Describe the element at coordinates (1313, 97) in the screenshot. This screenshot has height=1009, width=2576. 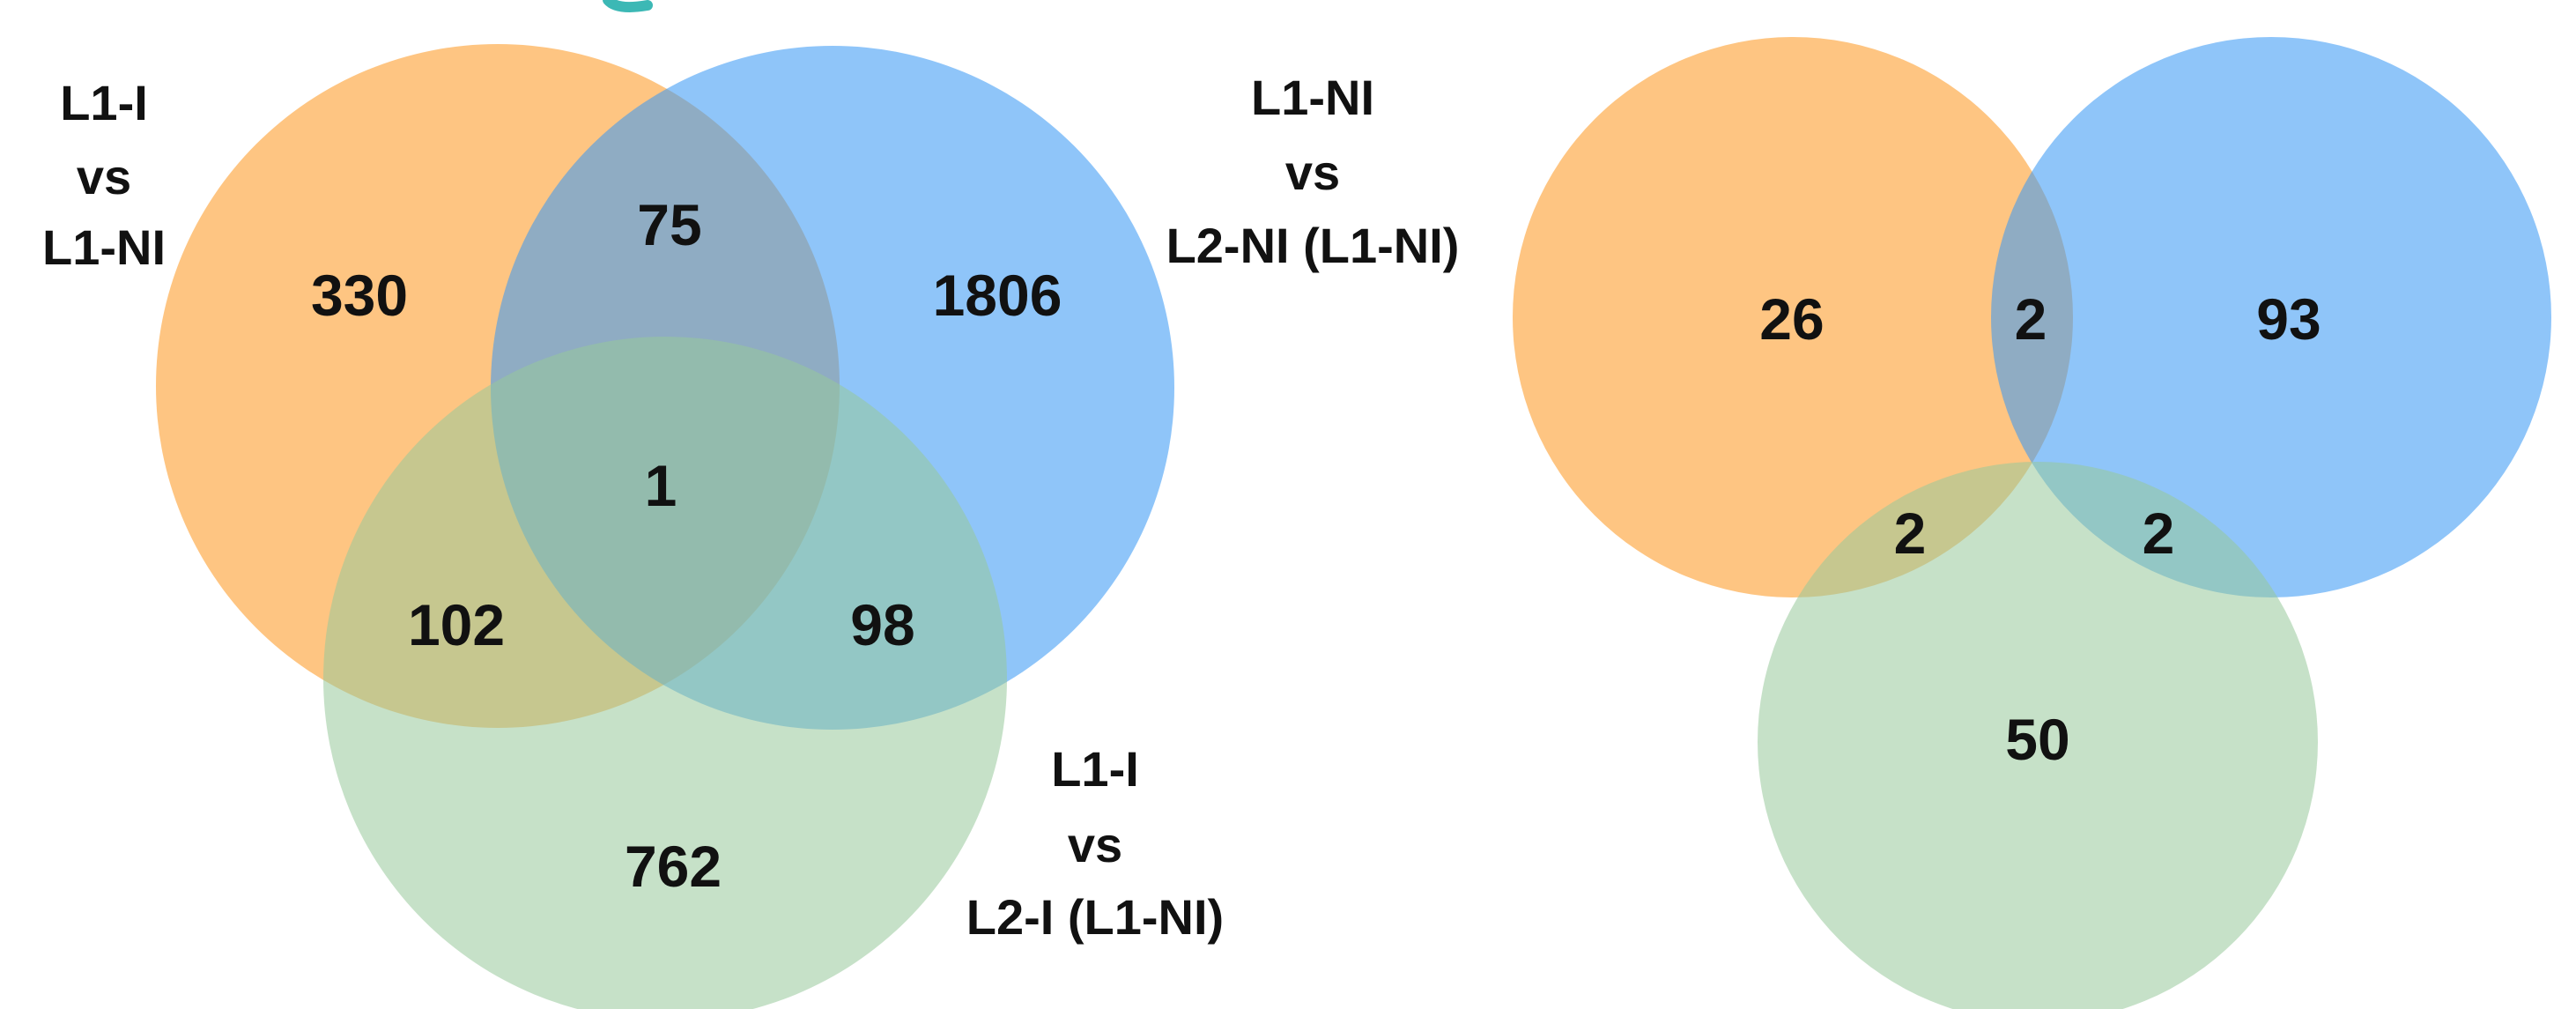
I see `blue-set-label-line-1: L1-NI` at that location.